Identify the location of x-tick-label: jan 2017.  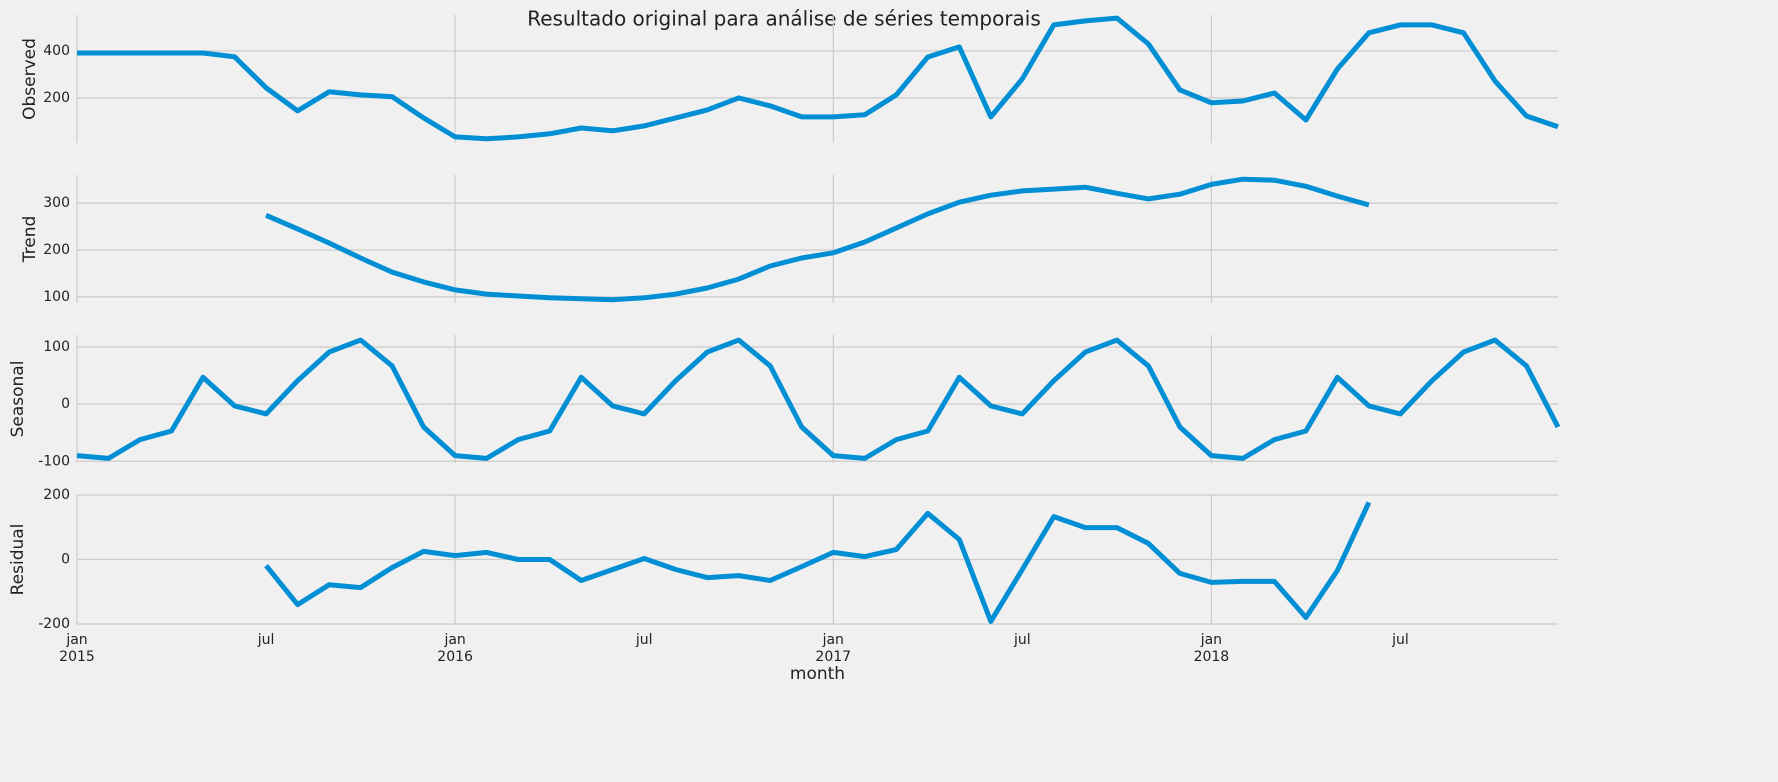
(833, 648).